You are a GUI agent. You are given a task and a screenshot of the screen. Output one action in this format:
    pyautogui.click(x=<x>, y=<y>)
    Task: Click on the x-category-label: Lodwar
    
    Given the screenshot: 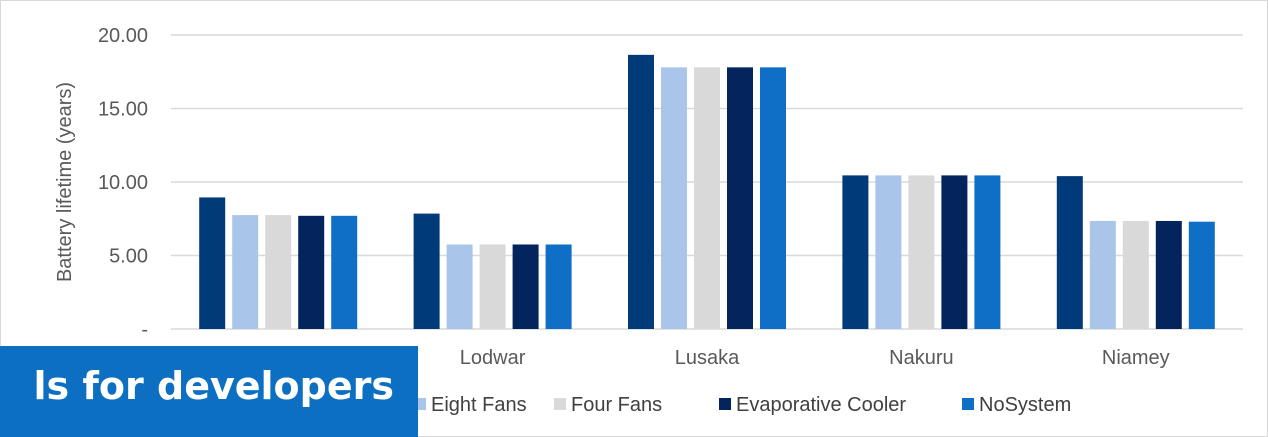 What is the action you would take?
    pyautogui.click(x=493, y=358)
    